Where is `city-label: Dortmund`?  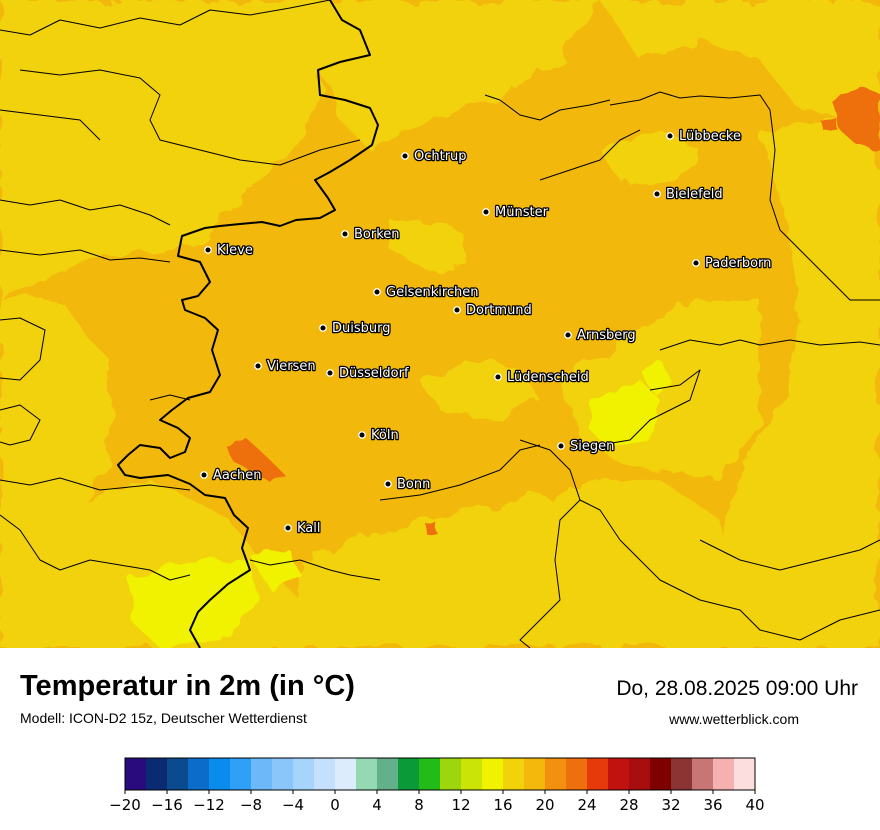
city-label: Dortmund is located at coordinates (499, 310).